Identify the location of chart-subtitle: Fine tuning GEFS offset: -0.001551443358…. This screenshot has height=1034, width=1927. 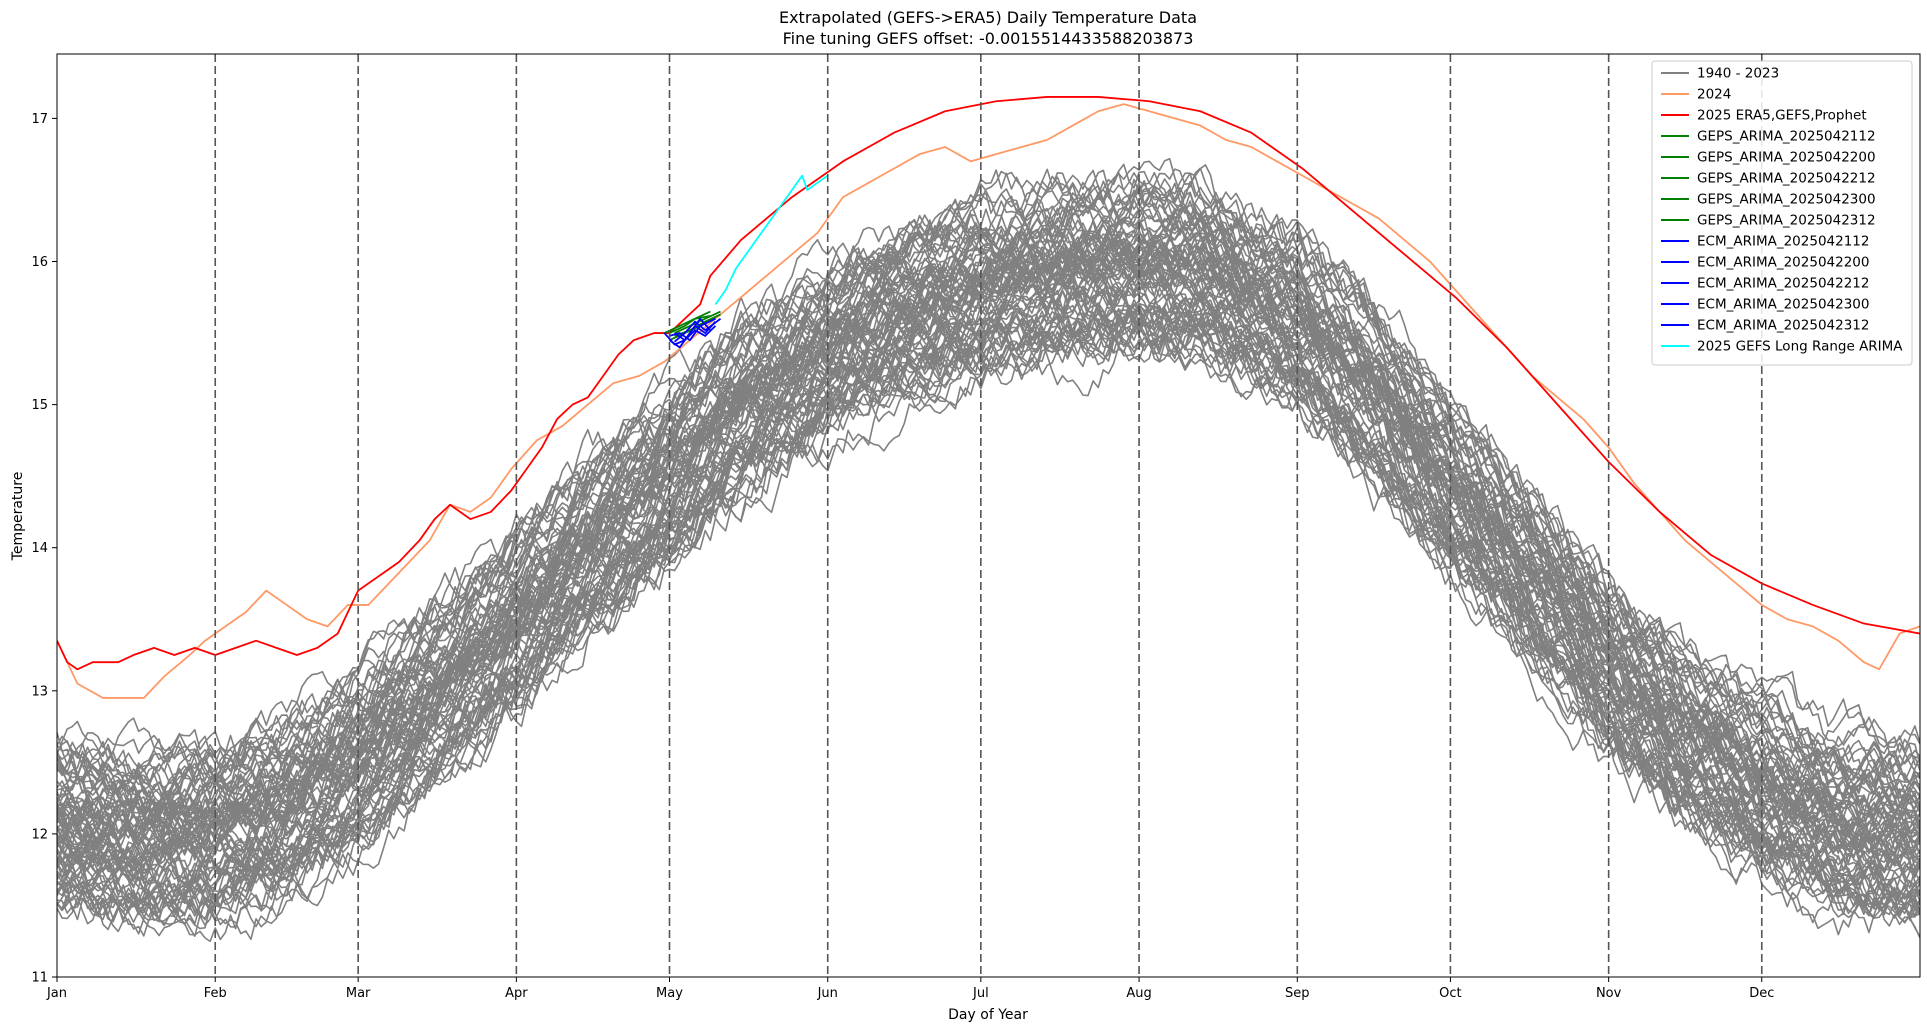
(988, 38).